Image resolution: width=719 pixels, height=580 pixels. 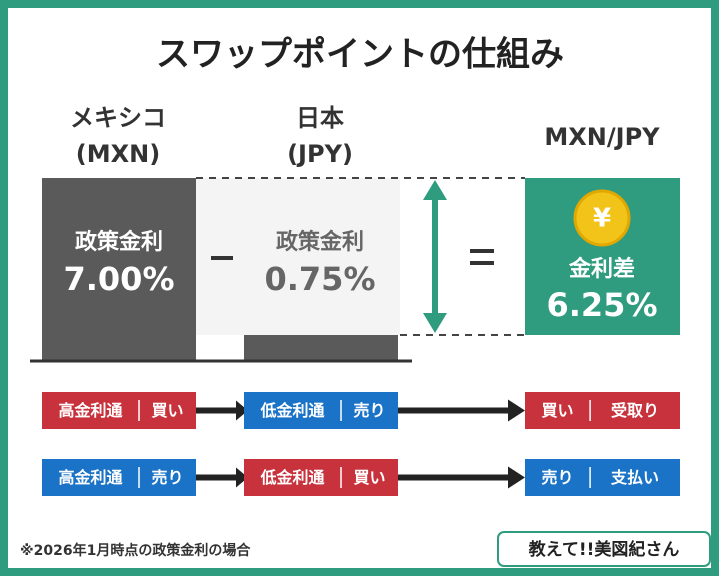 I want to click on double-arrow, so click(x=435, y=256).